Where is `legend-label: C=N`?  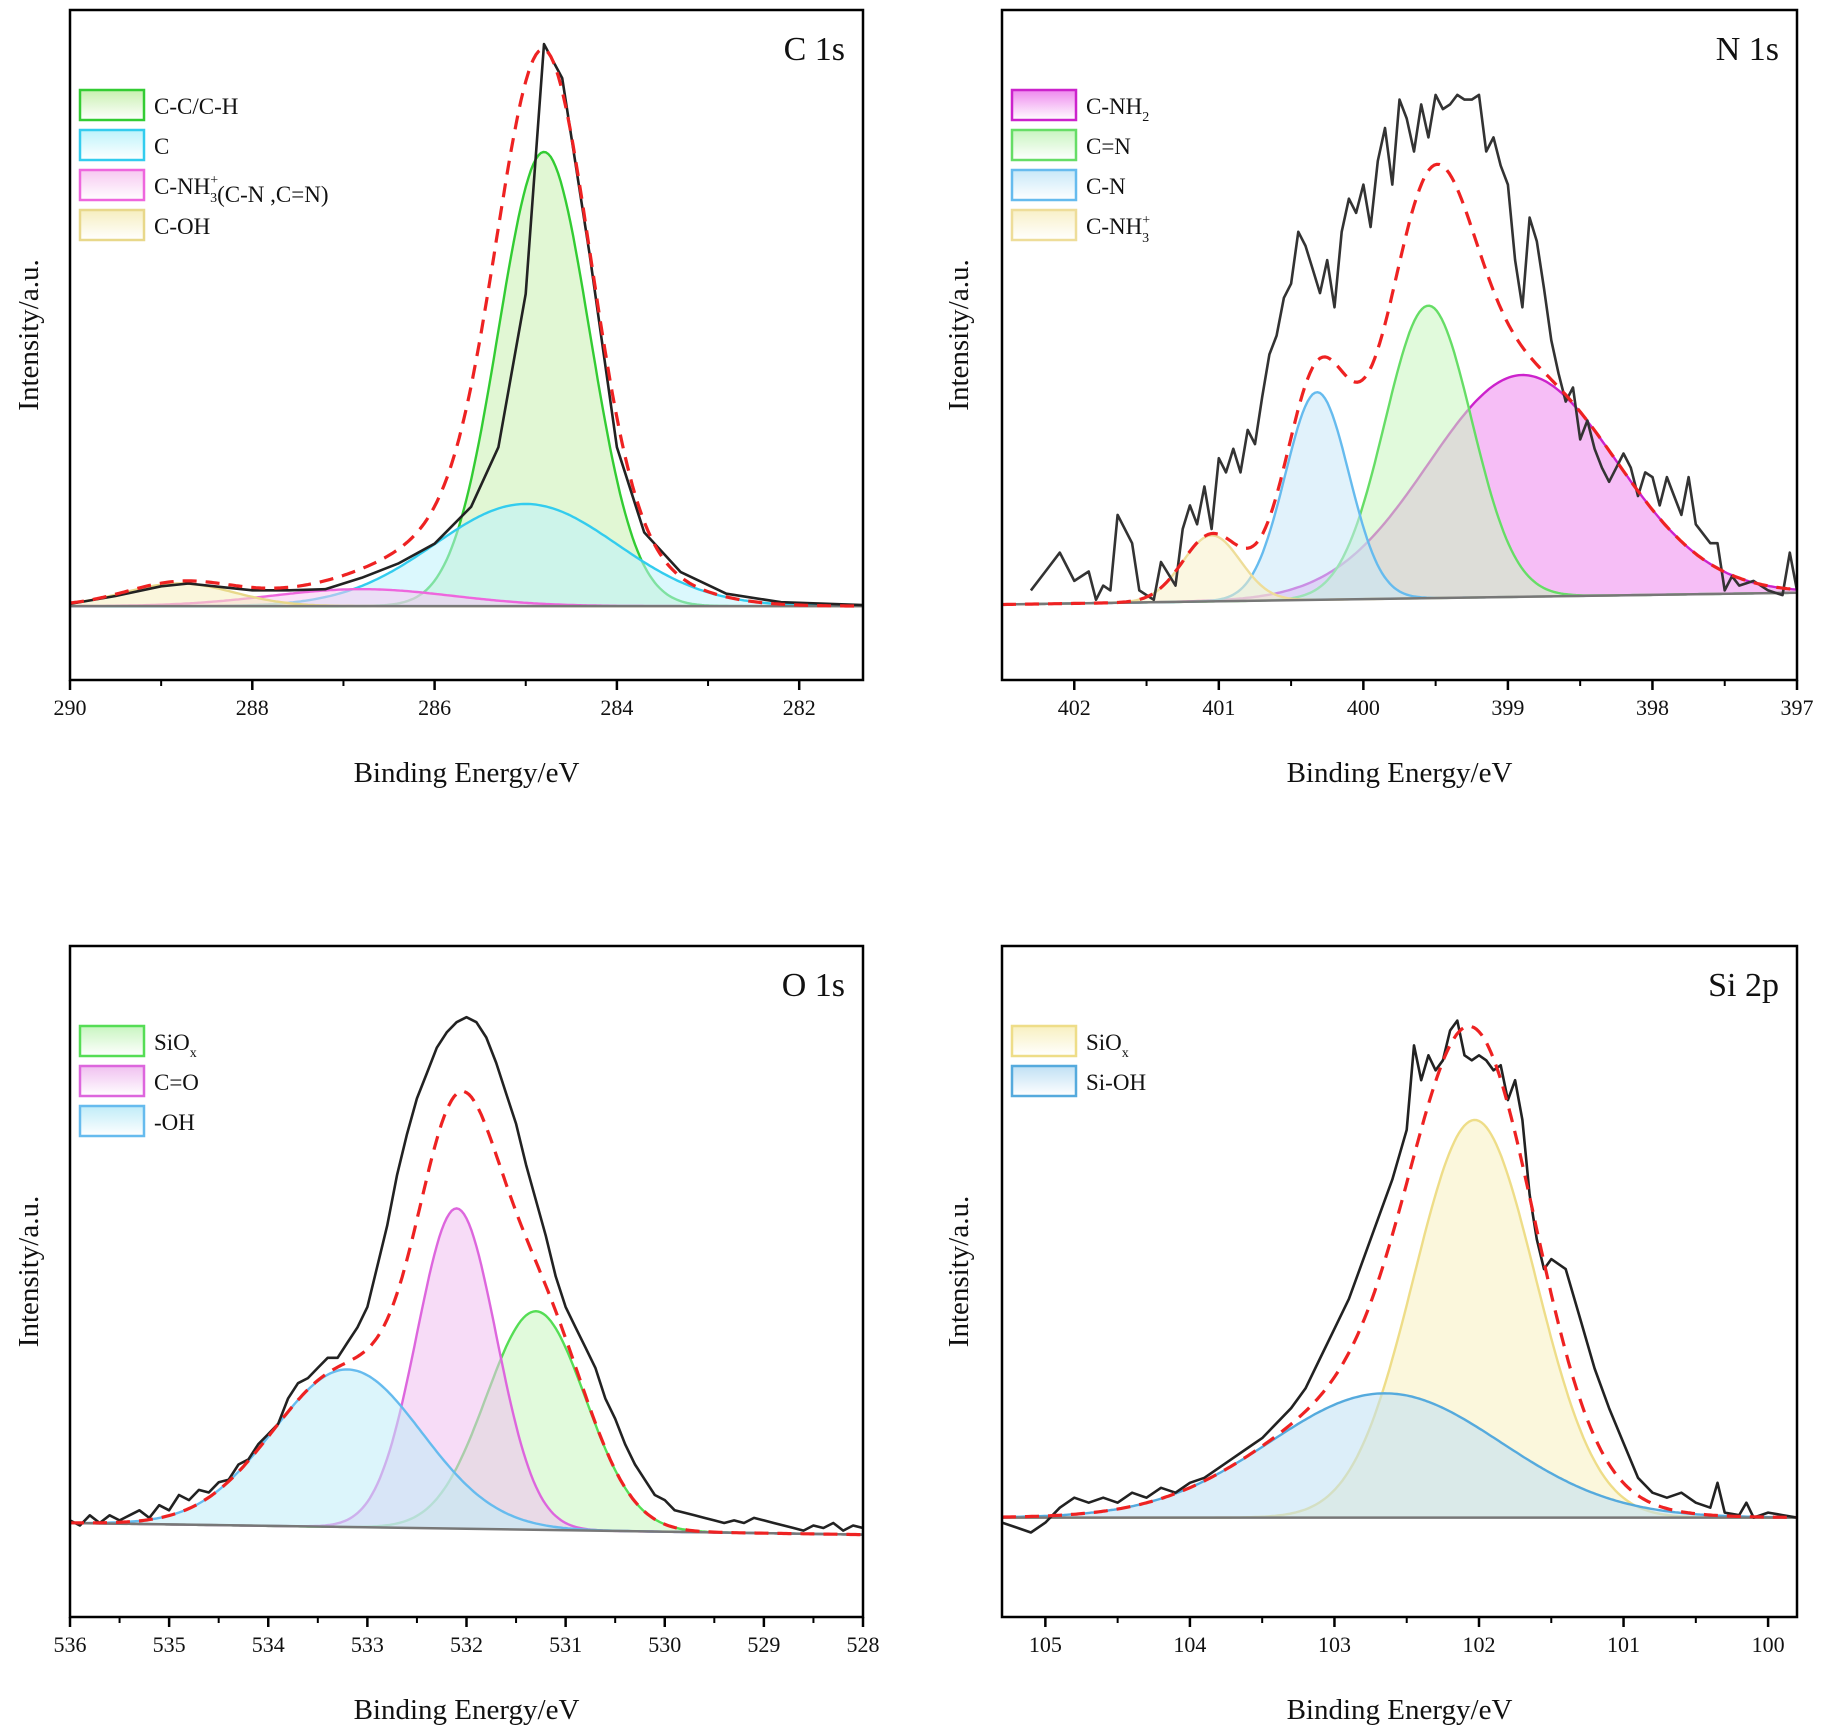
legend-label: C=N is located at coordinates (1108, 146).